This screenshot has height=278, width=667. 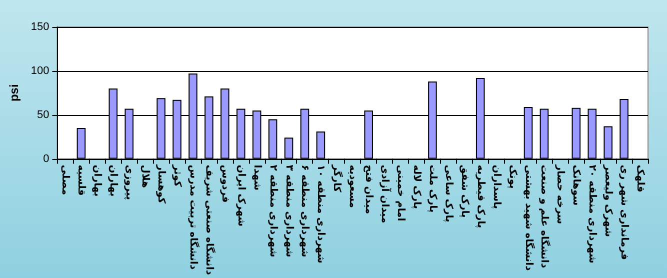 What do you see at coordinates (529, 217) in the screenshot?
I see `x-tick-label: دانشگاه شهید بهشتی` at bounding box center [529, 217].